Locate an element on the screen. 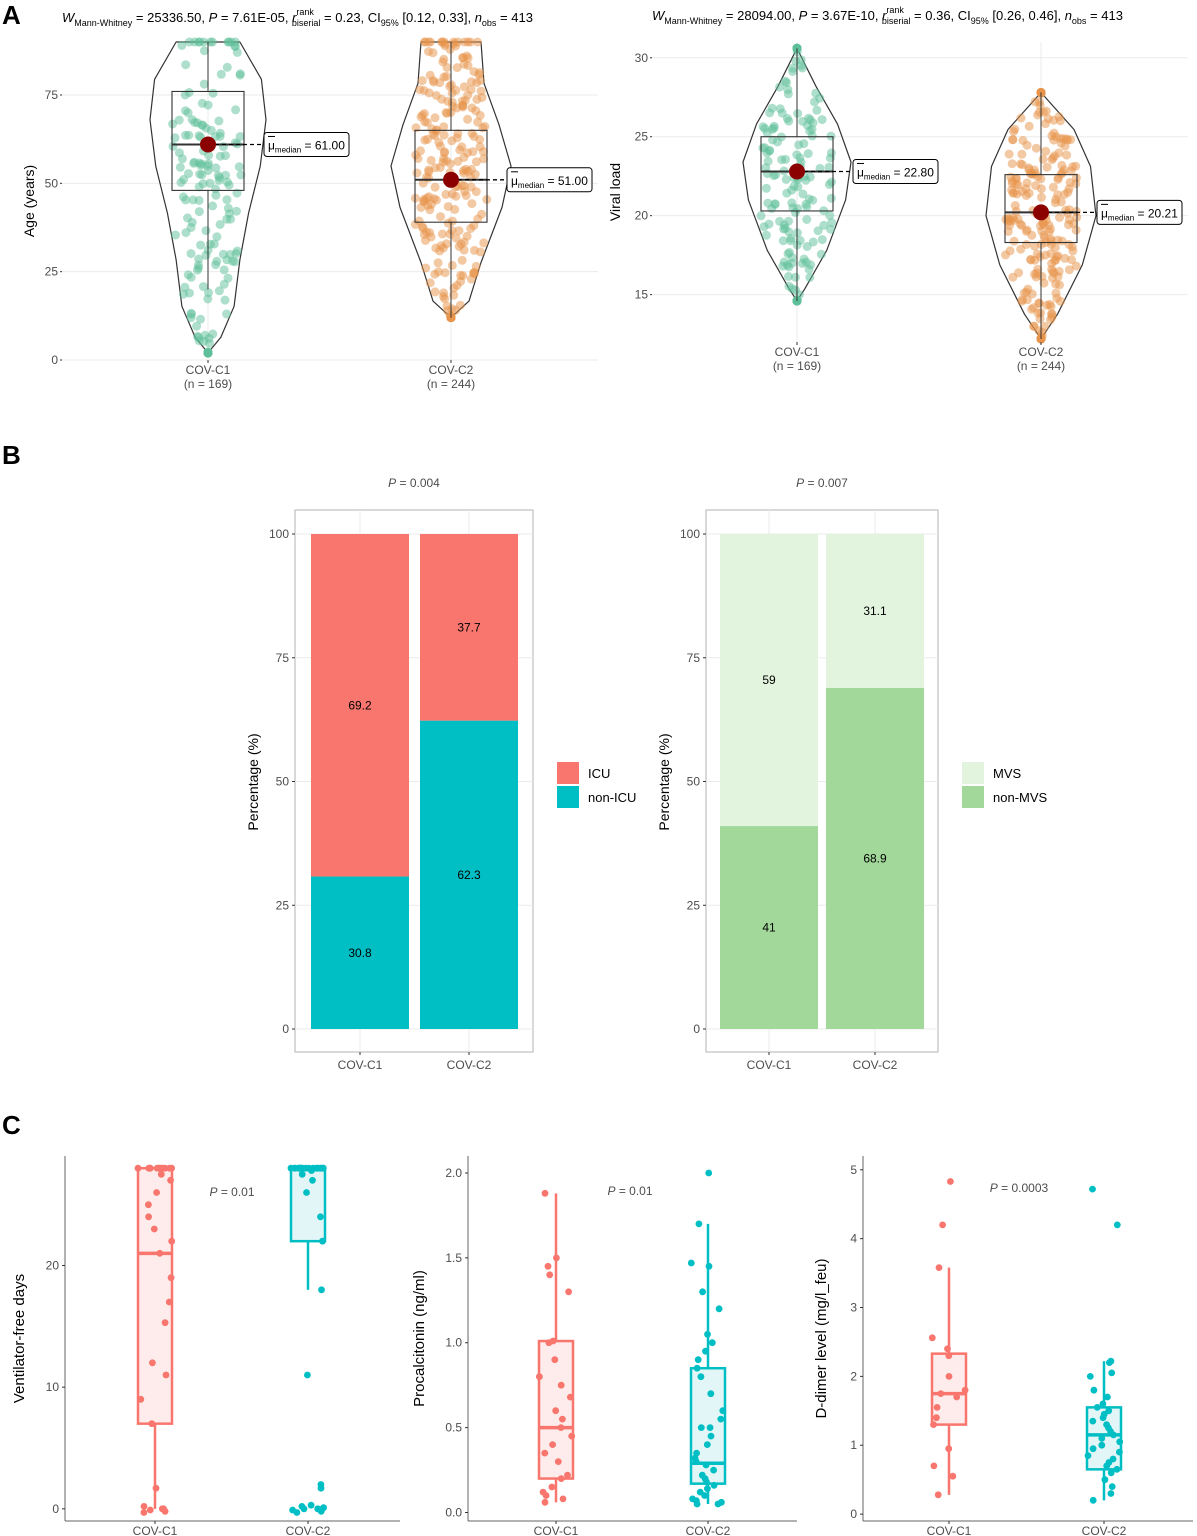 The height and width of the screenshot is (1536, 1197). bar-value-label: 62.3 is located at coordinates (469, 875).